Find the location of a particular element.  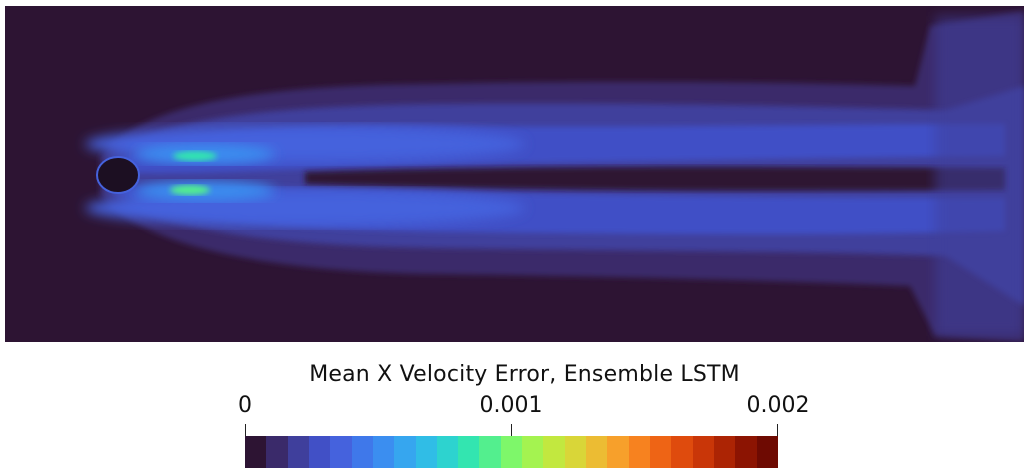

wake-centerline is located at coordinates (655, 178).